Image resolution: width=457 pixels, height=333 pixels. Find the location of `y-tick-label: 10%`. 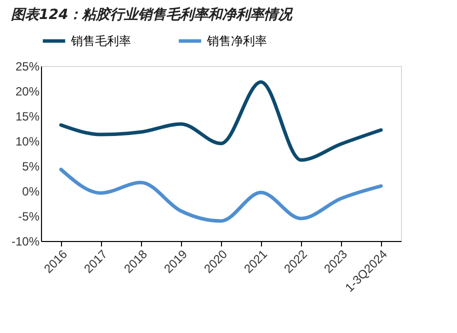

y-tick-label: 10% is located at coordinates (27, 141).